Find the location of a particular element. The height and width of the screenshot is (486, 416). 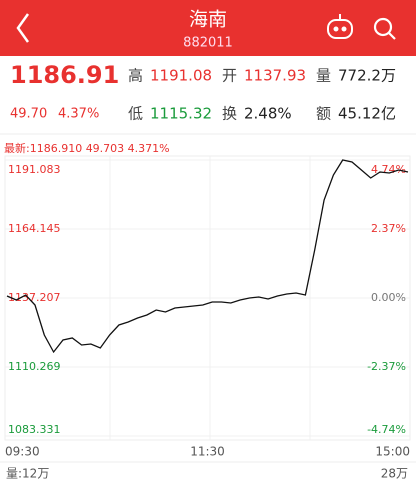

y2-tick-label: 2.37% is located at coordinates (388, 228).